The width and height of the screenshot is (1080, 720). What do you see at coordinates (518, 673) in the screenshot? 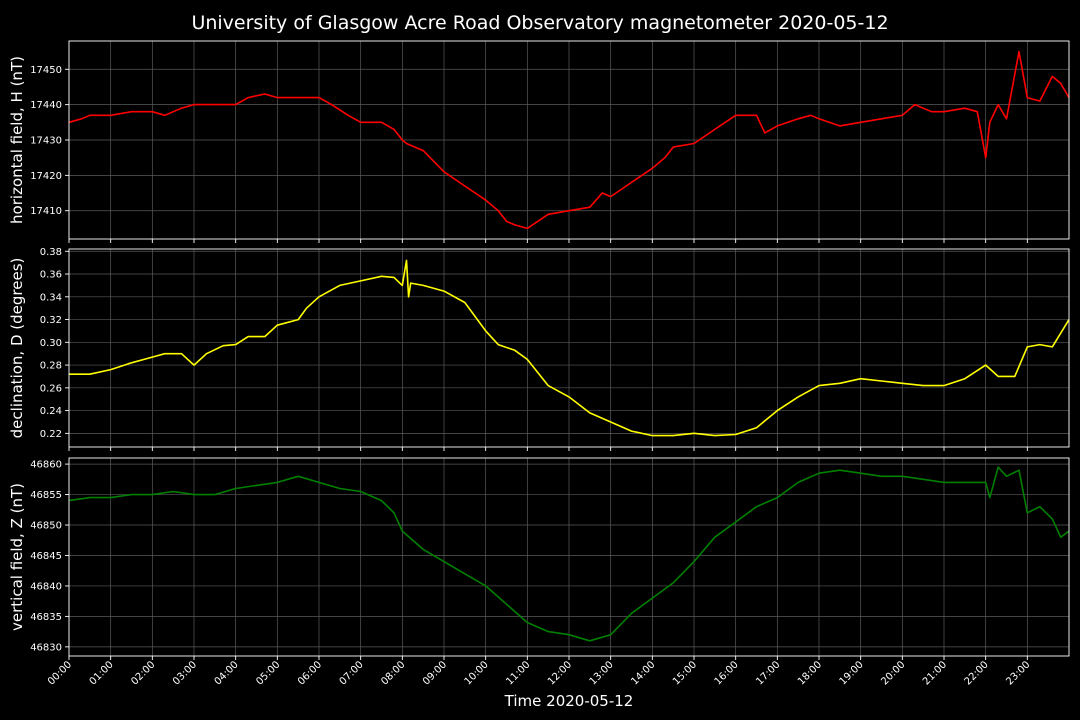
I see `x-tick-label: 11:00` at bounding box center [518, 673].